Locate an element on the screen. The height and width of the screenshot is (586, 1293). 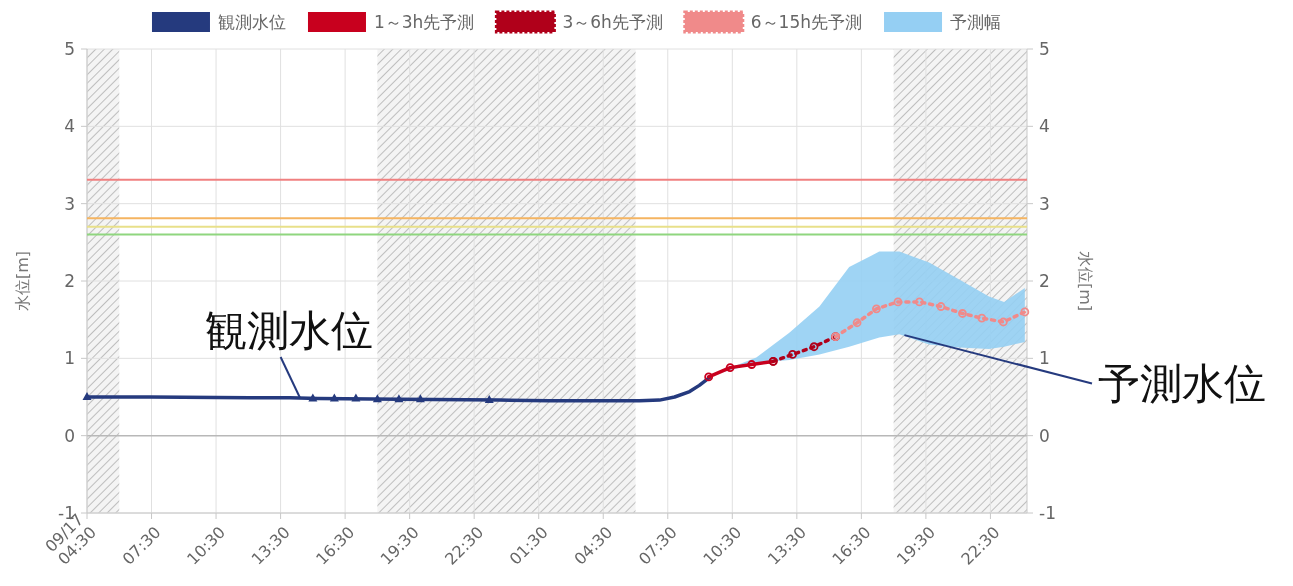
legend-label: 3～6h先予測 is located at coordinates (612, 22).